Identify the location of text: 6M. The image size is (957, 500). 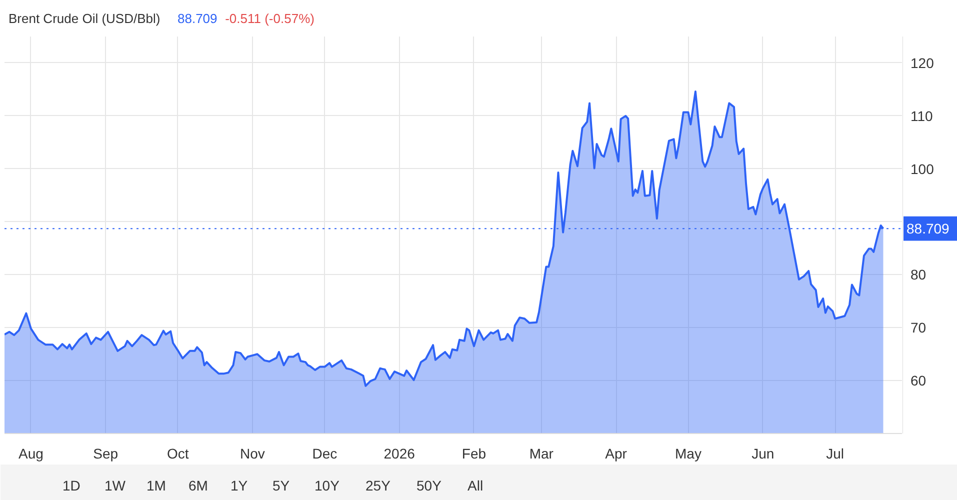
(198, 486).